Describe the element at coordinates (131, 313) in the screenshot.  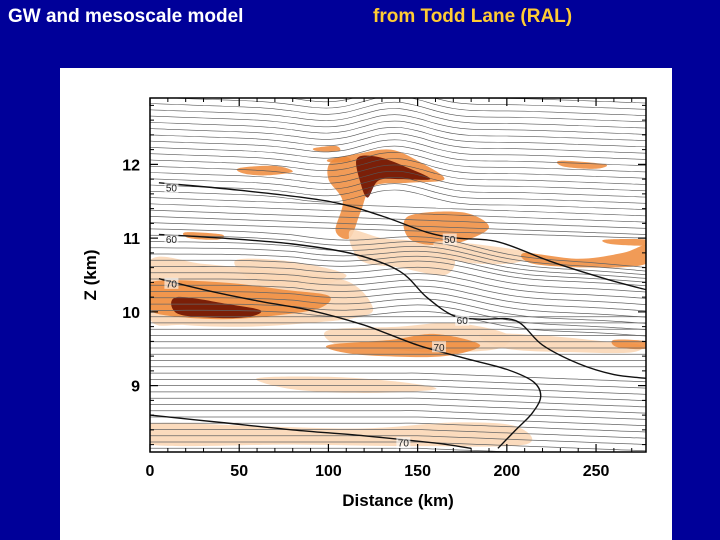
I see `y-tick-label: 10` at that location.